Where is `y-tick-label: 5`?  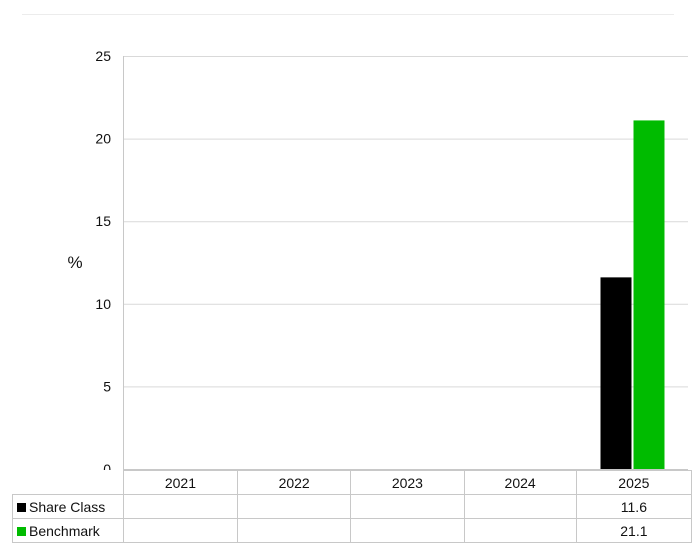 y-tick-label: 5 is located at coordinates (107, 386).